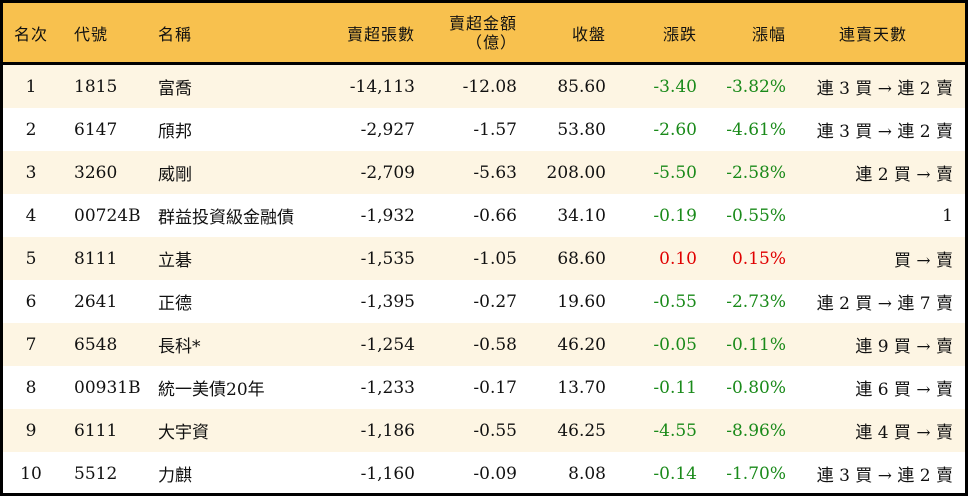 Image resolution: width=968 pixels, height=496 pixels. What do you see at coordinates (495, 473) in the screenshot?
I see `net-sell-amount-cell: -0.09` at bounding box center [495, 473].